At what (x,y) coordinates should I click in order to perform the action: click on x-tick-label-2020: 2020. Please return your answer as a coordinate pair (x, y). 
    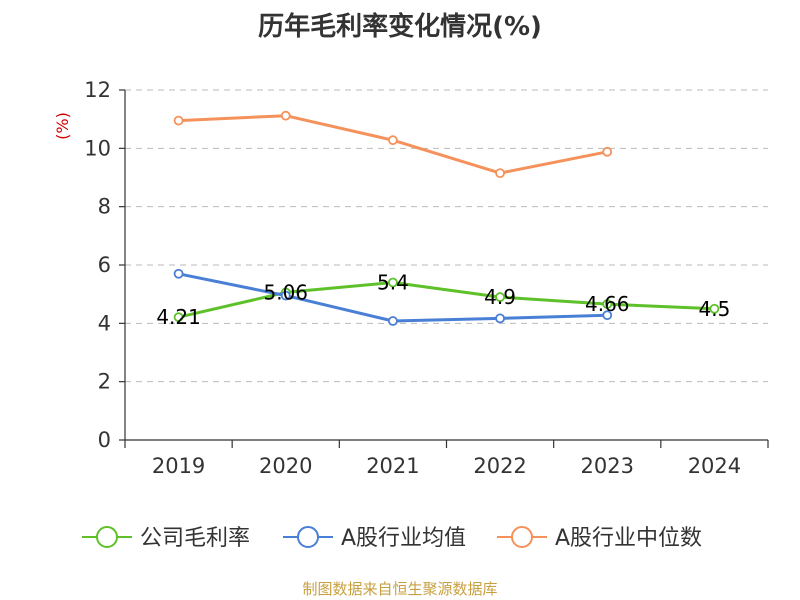
    Looking at the image, I should click on (285, 466).